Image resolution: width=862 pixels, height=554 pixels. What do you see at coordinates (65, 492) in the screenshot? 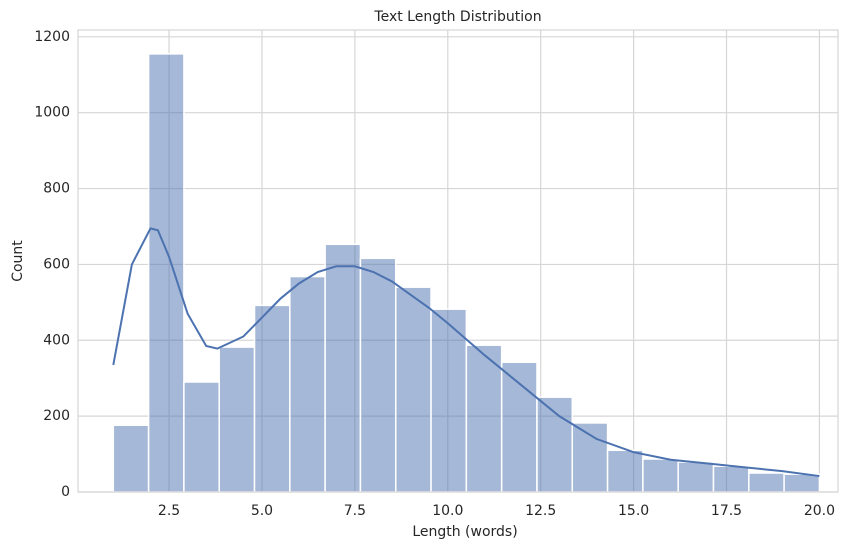
I see `y-tick-label: 0` at bounding box center [65, 492].